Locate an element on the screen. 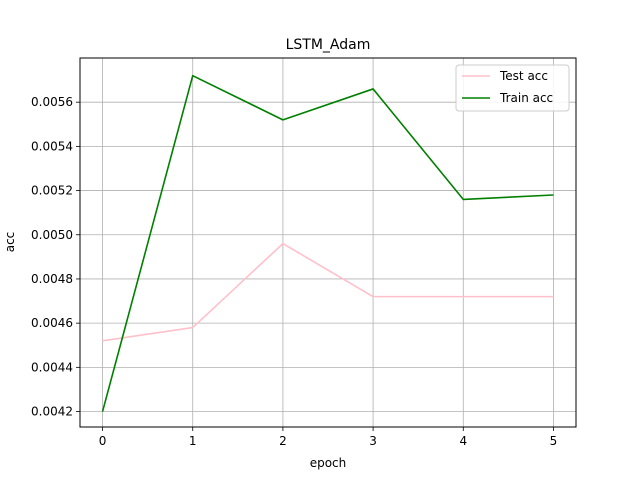 This screenshot has height=484, width=640. y-tick-label: 0.0048 is located at coordinates (52, 279).